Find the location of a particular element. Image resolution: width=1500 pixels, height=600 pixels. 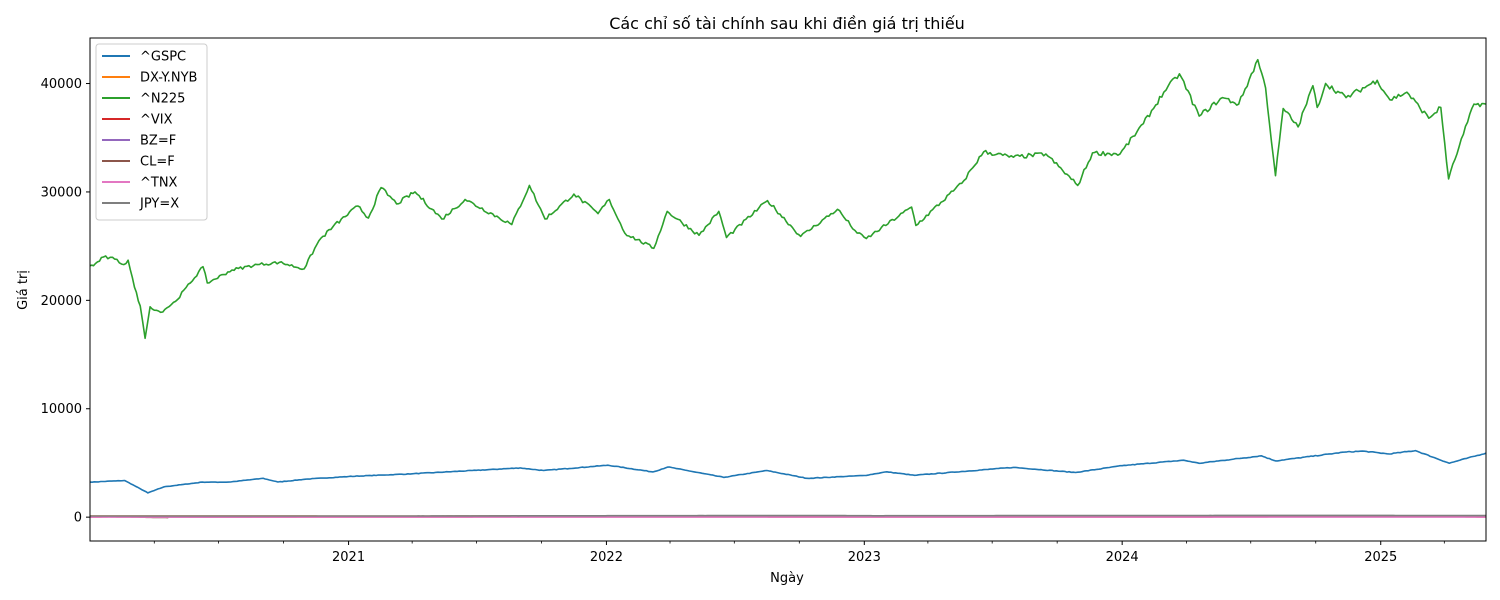

legend-label-6: ^TNX is located at coordinates (159, 183).